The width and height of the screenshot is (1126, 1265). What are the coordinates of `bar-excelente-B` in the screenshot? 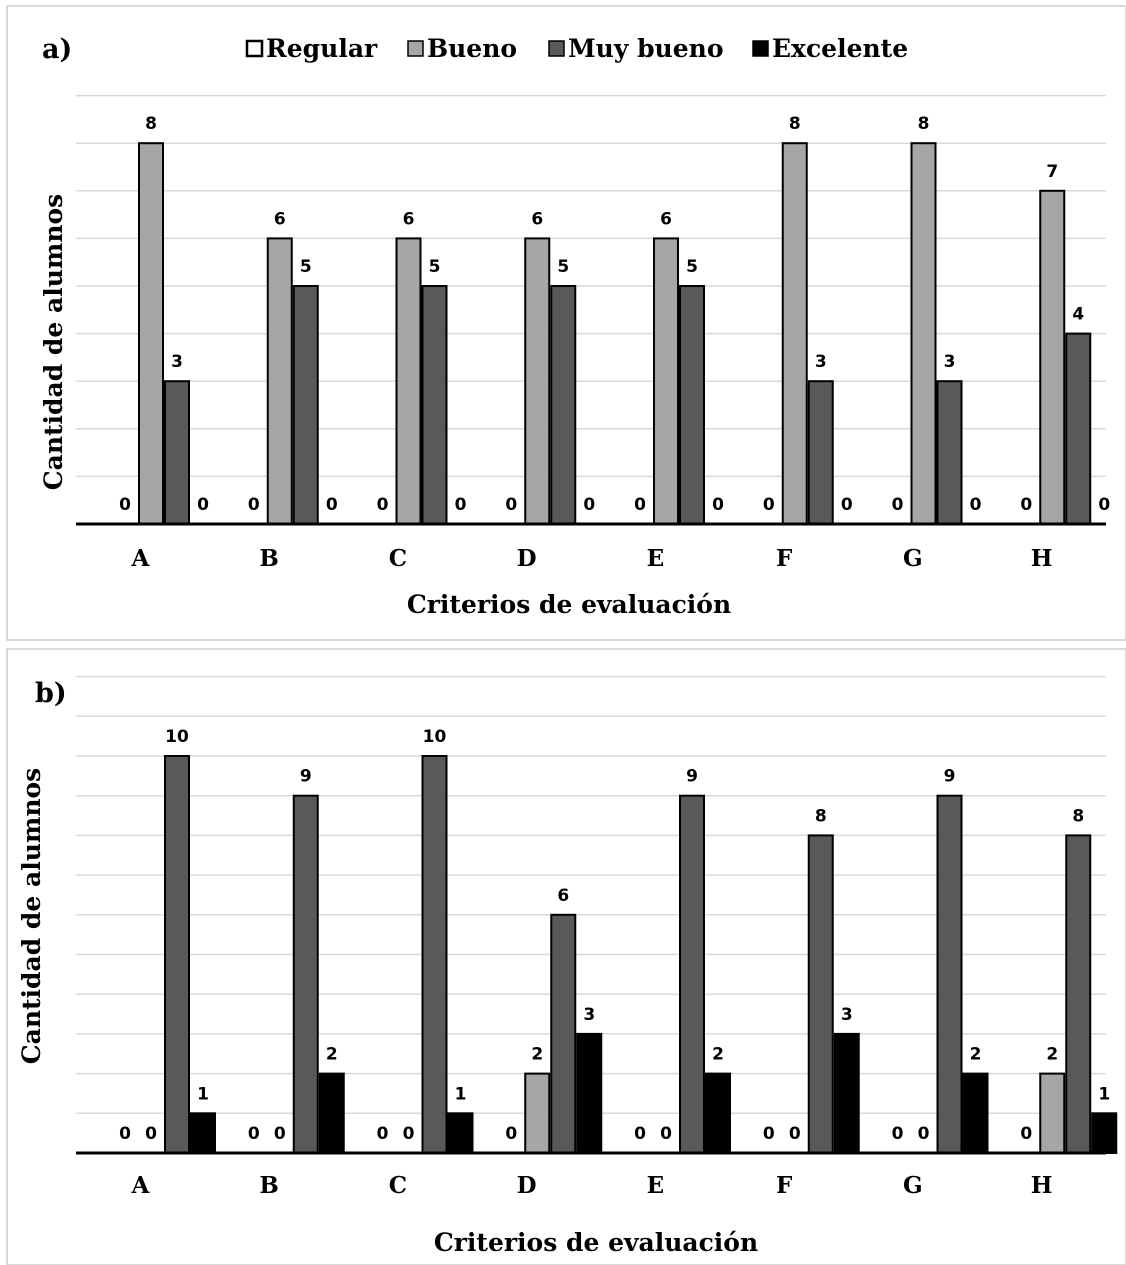 It's located at (331, 1113).